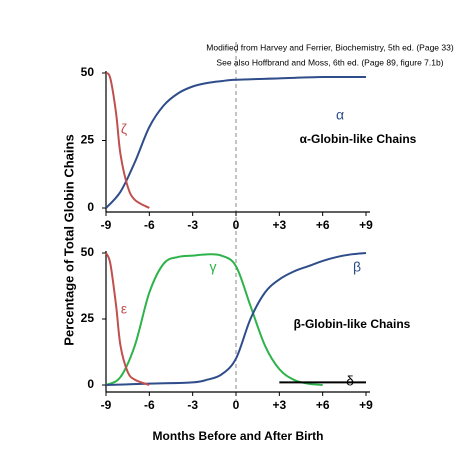 Image resolution: width=474 pixels, height=462 pixels. What do you see at coordinates (213, 267) in the screenshot?
I see `series-label: γ` at bounding box center [213, 267].